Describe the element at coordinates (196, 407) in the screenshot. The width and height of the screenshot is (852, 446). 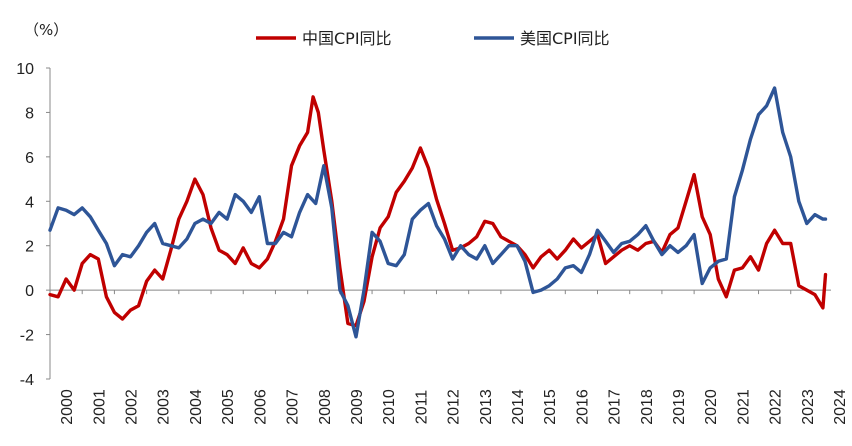
I see `x-tick-label: 2004` at that location.